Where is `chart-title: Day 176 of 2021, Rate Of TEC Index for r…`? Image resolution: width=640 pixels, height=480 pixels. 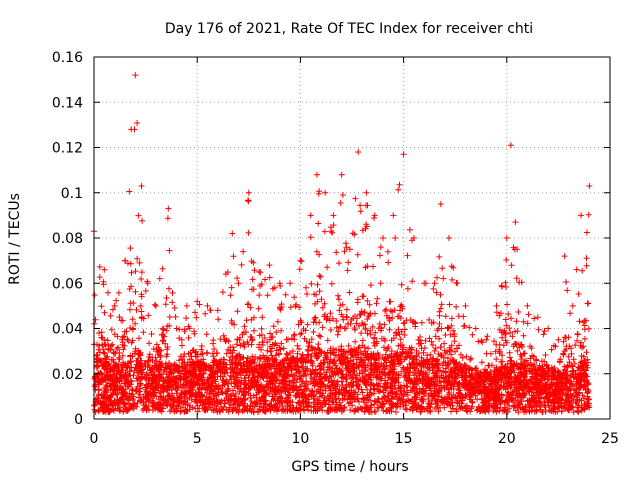
chart-title: Day 176 of 2021, Rate Of TEC Index for r… is located at coordinates (349, 29).